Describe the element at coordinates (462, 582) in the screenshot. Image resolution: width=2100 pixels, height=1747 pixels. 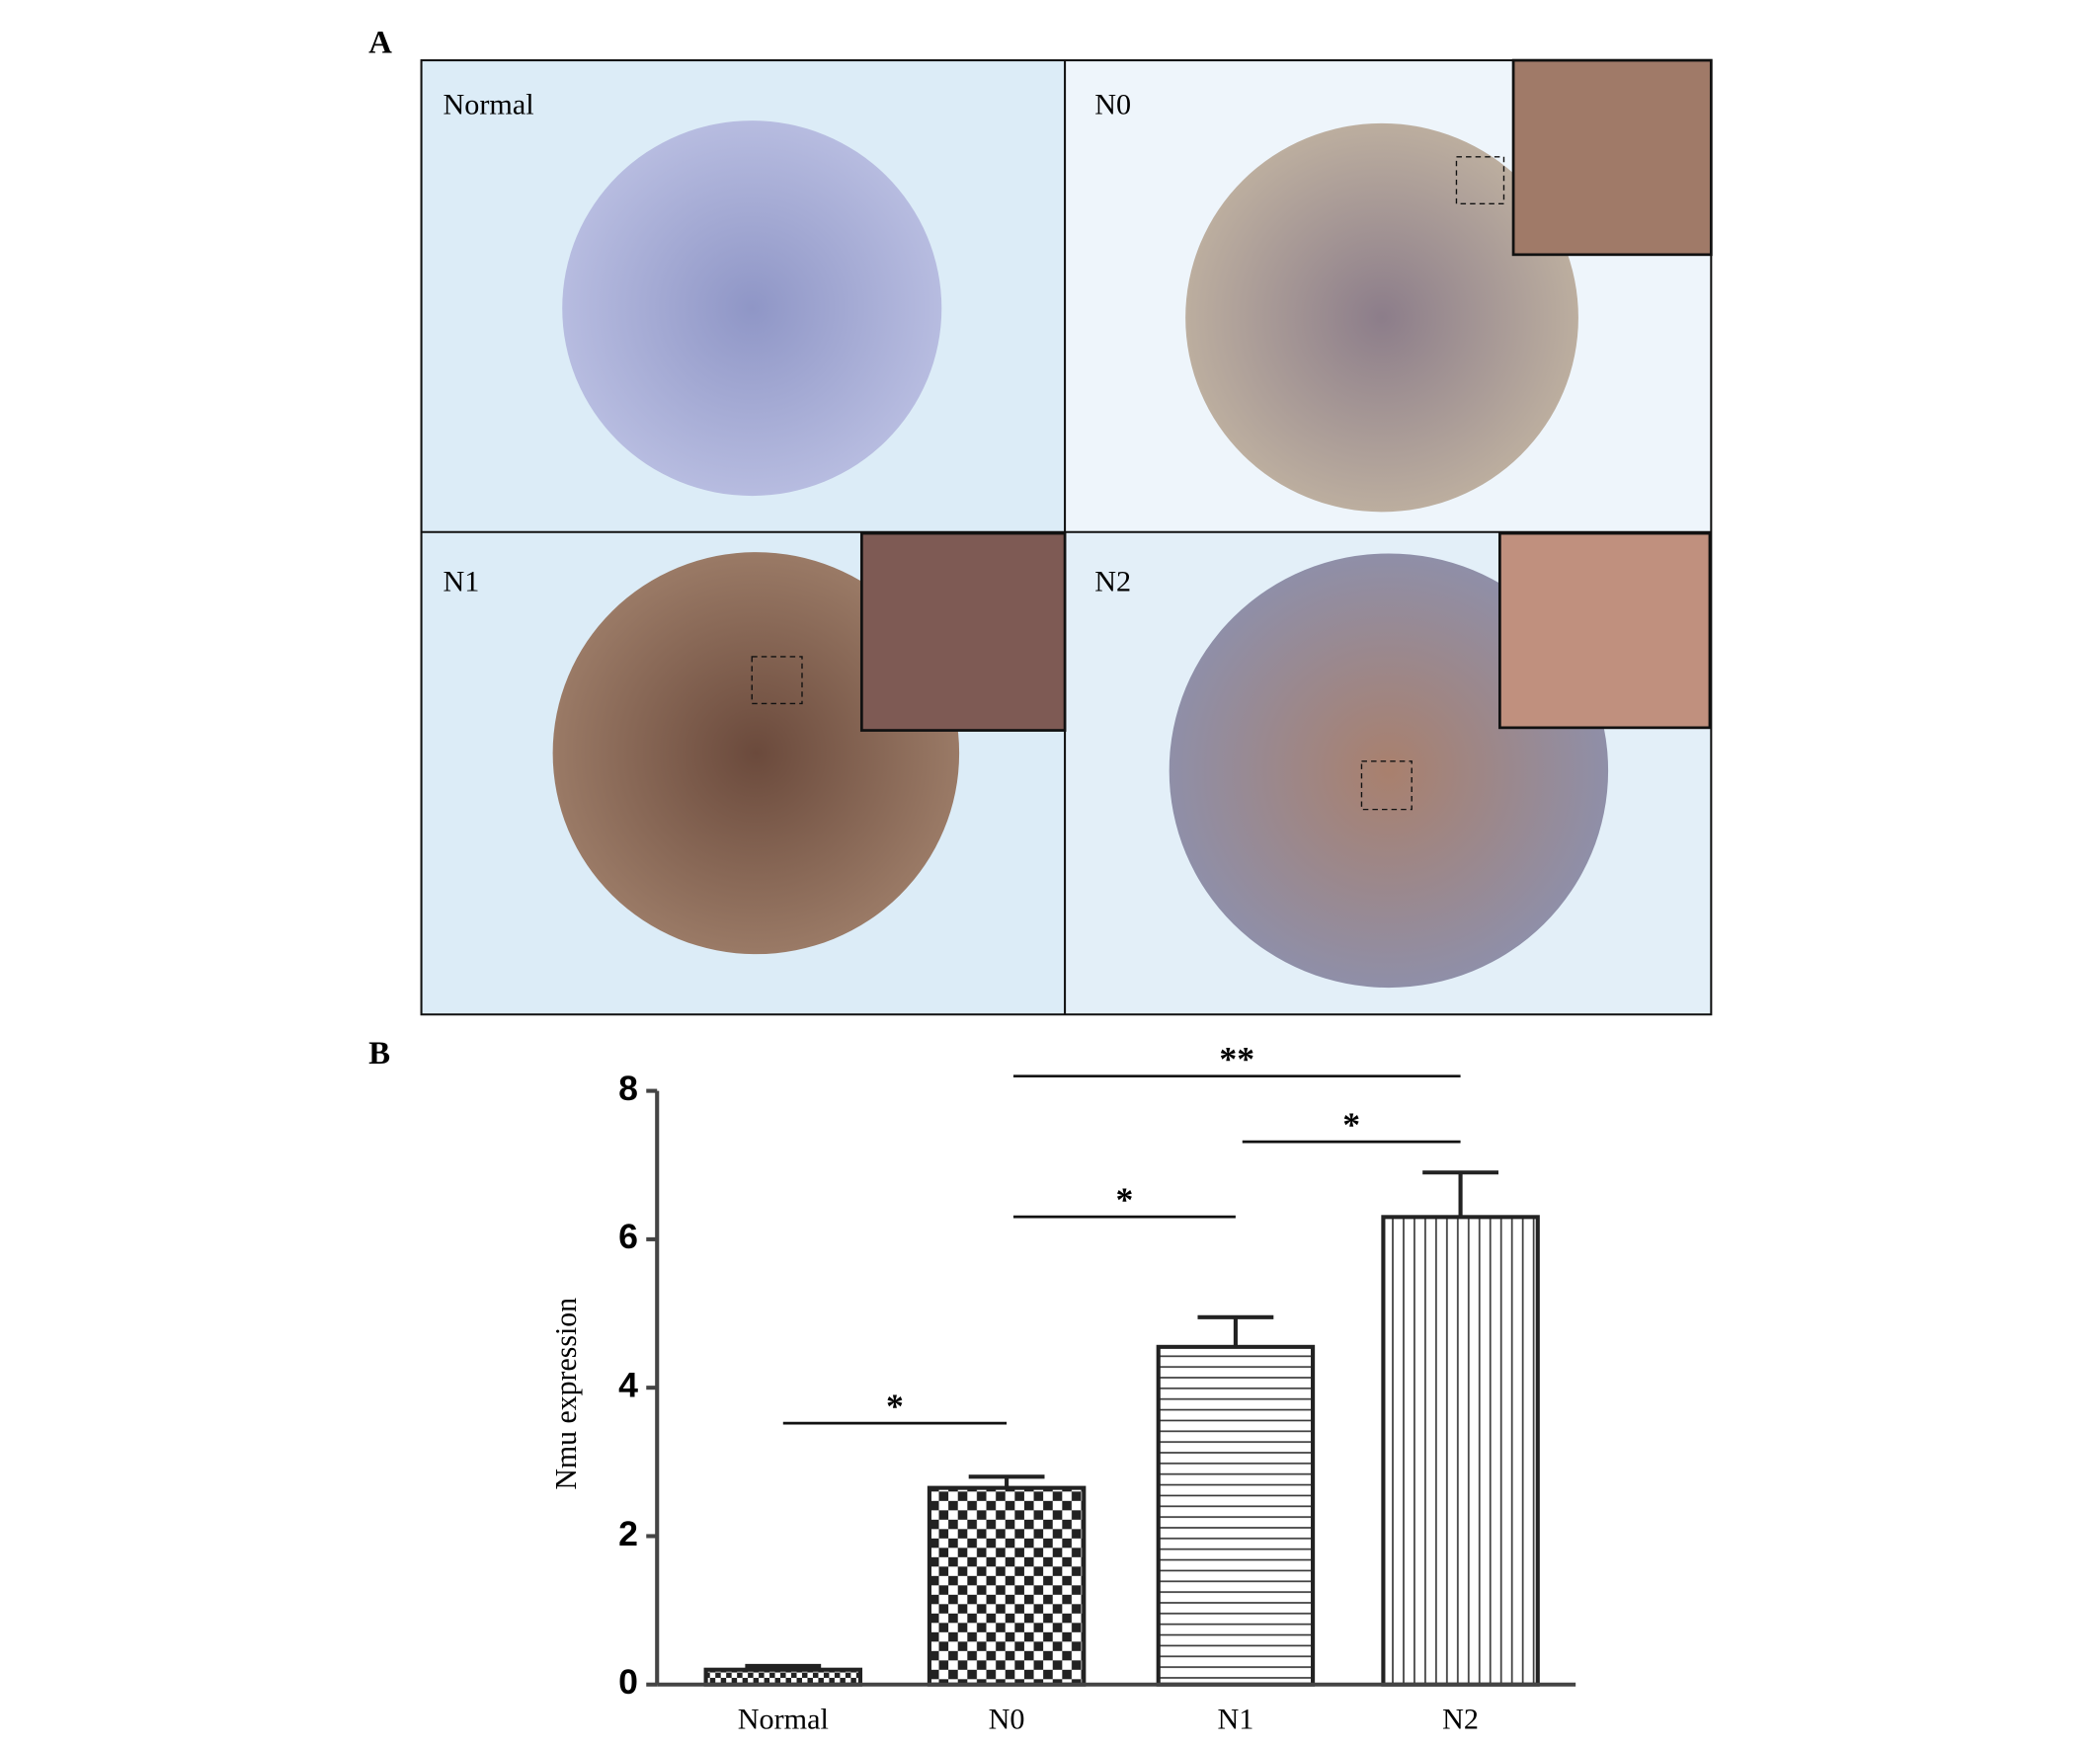
I see `image-label: N1` at that location.